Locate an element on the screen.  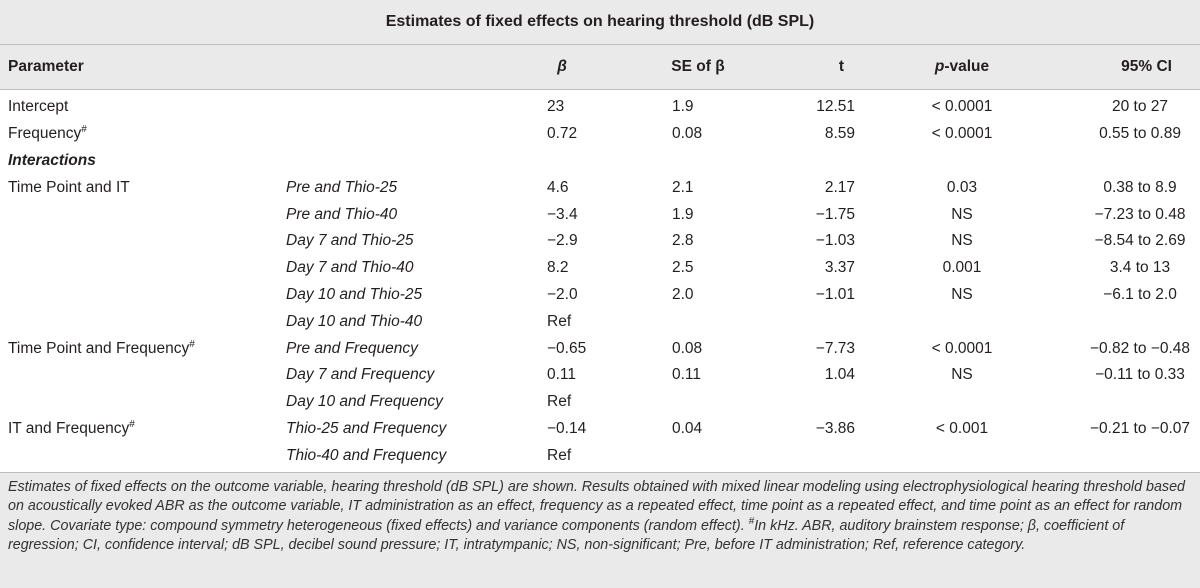
cell-beta: 0.72 is located at coordinates (562, 134).